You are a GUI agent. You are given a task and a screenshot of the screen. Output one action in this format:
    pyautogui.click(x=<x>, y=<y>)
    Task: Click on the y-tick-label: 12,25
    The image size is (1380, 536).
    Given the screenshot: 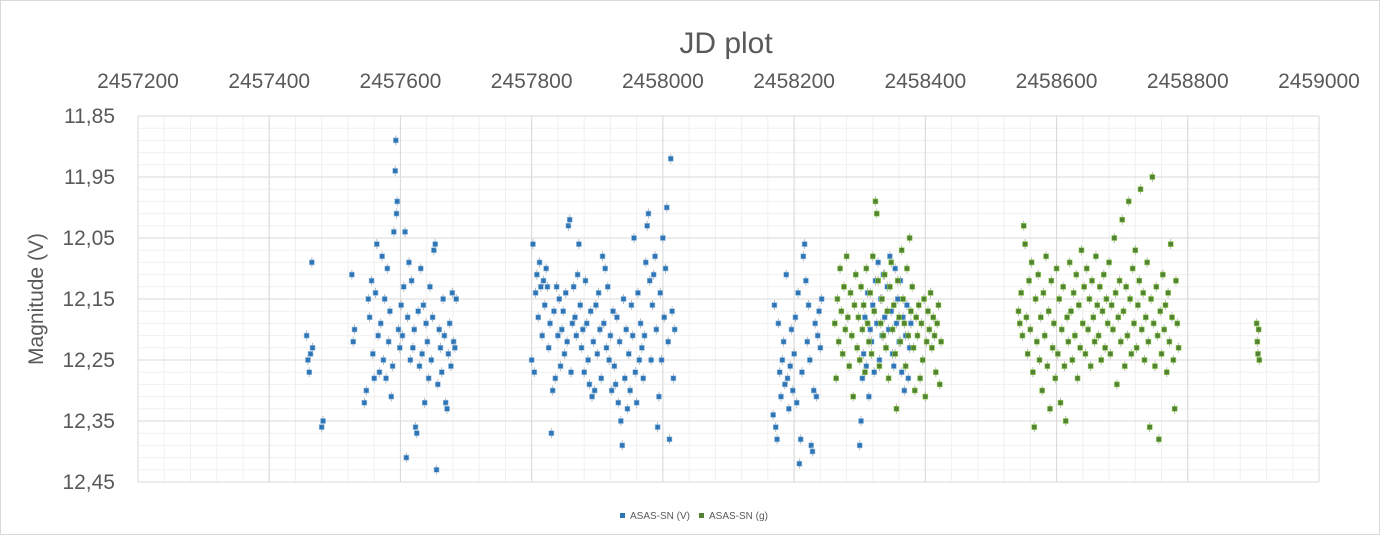 What is the action you would take?
    pyautogui.click(x=88, y=360)
    